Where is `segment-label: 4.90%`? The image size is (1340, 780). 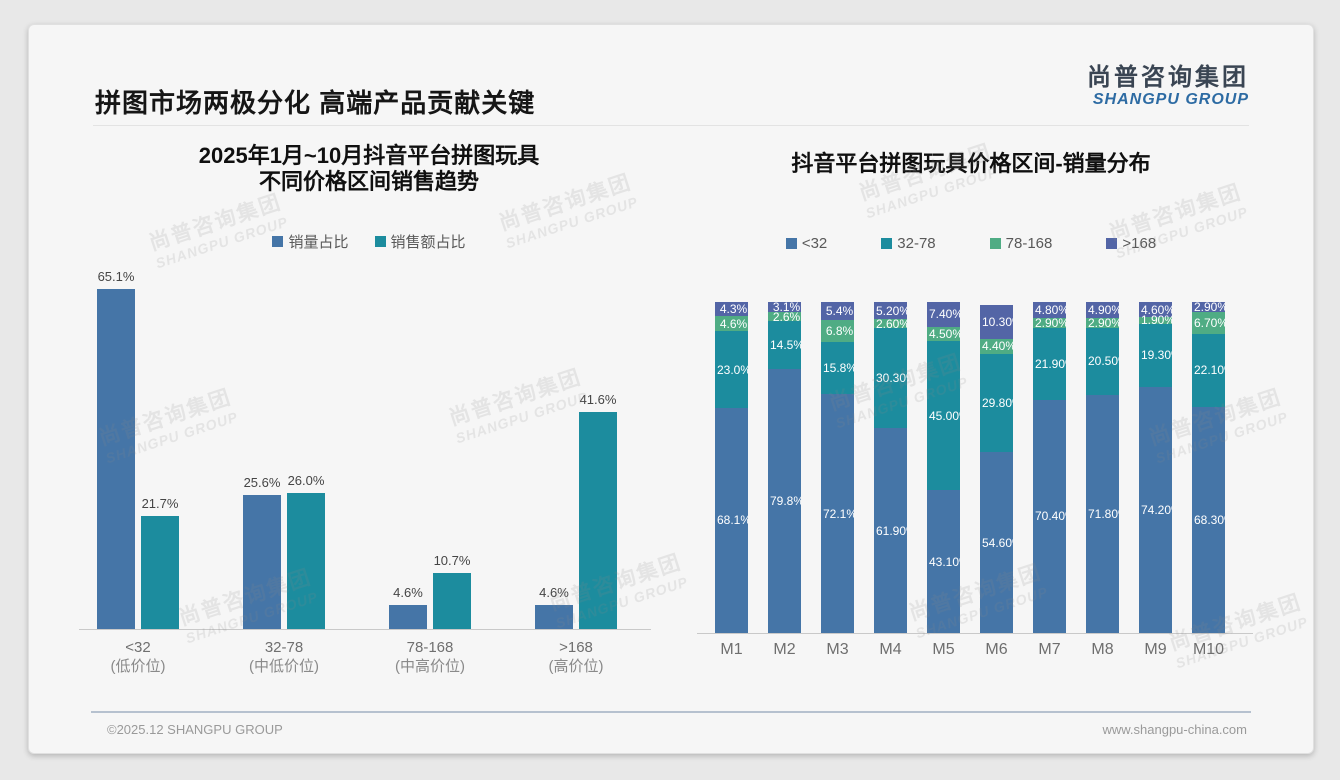 segment-label: 4.90% is located at coordinates (1103, 310).